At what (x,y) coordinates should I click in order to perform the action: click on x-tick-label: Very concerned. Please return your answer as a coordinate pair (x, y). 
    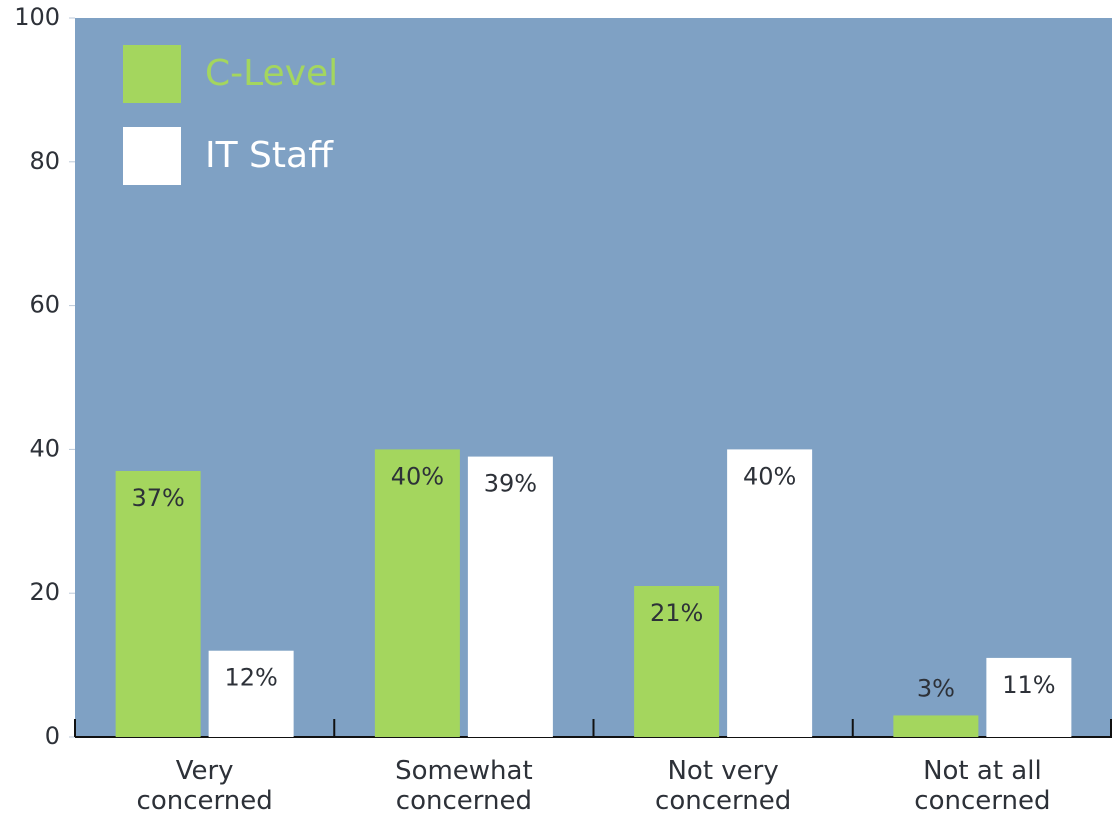
    Looking at the image, I should click on (205, 786).